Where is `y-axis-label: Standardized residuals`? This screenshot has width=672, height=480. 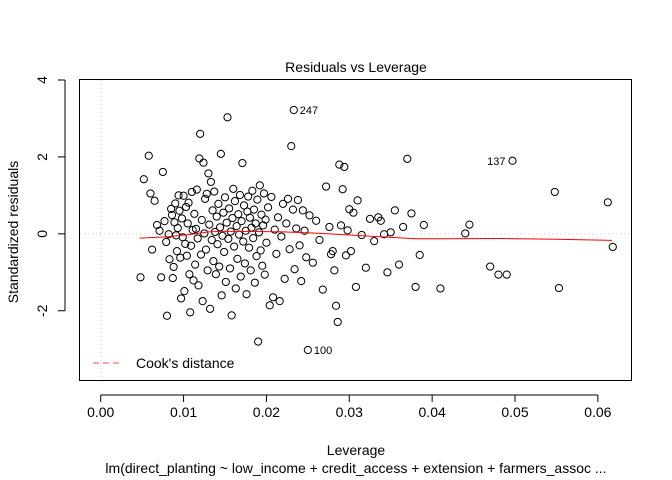
y-axis-label: Standardized residuals is located at coordinates (13, 232).